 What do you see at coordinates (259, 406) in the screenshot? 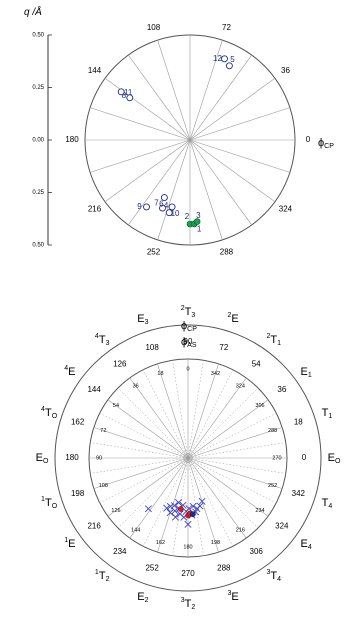
I see `bottom-as-tick-label: 306` at bounding box center [259, 406].